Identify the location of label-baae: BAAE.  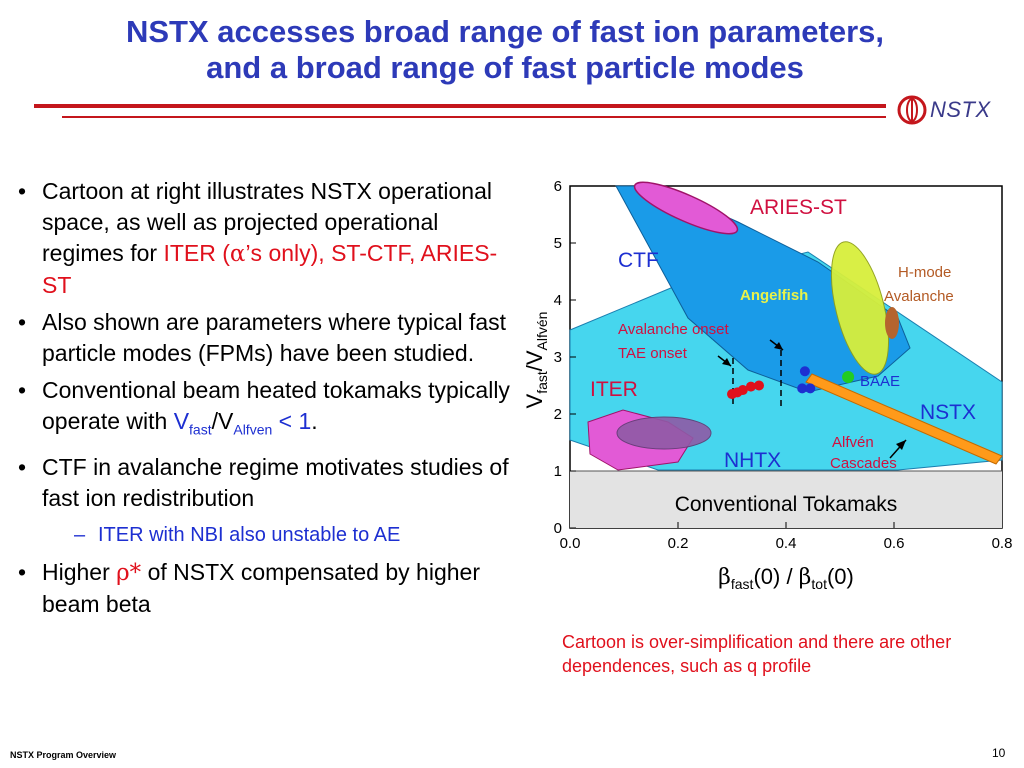
(880, 381).